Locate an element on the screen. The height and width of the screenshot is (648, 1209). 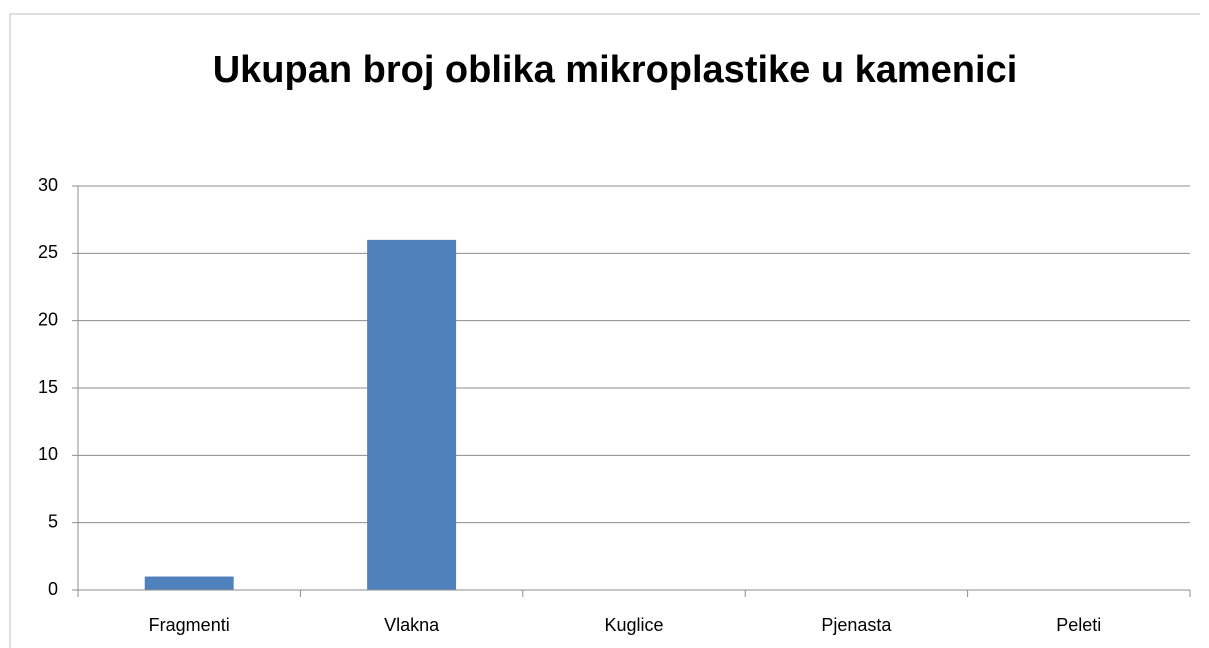
x-tick-label: Peleti is located at coordinates (1078, 625).